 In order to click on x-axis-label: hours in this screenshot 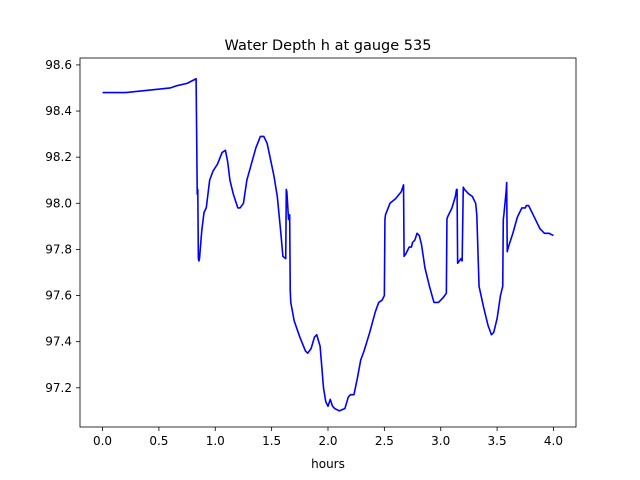, I will do `click(328, 464)`.